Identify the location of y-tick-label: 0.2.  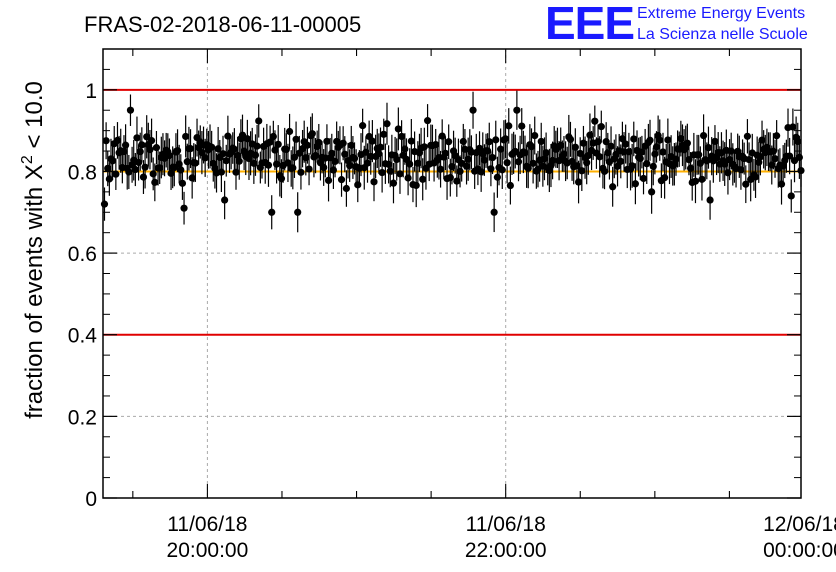
(82, 417).